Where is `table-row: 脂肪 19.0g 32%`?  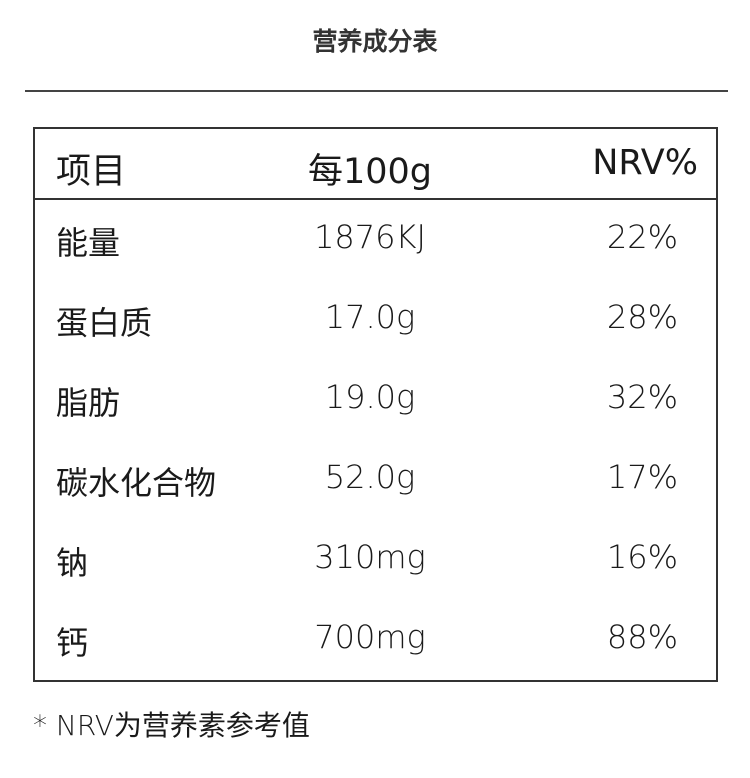 table-row: 脂肪 19.0g 32% is located at coordinates (375, 400).